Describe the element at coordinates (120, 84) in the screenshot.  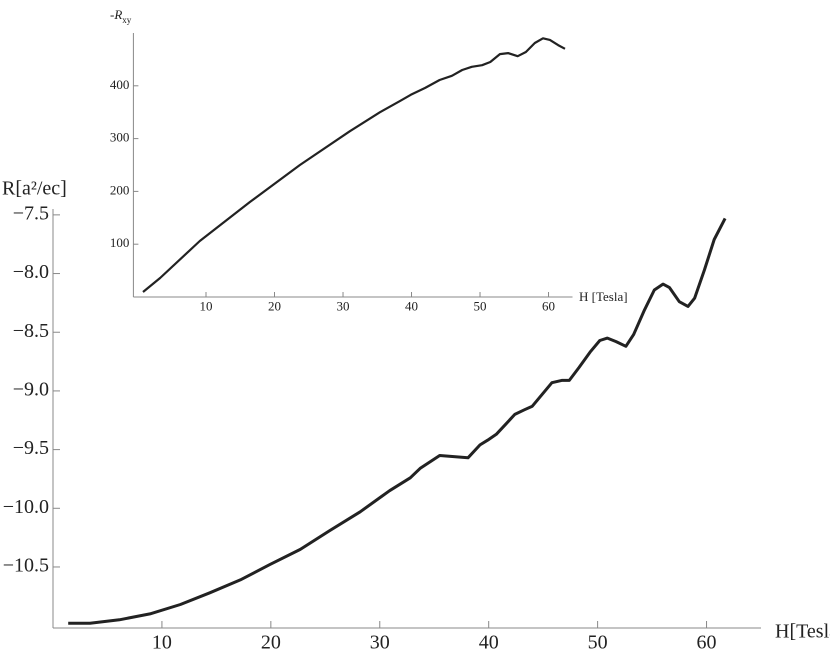
I see `y-tick-label: 400` at that location.